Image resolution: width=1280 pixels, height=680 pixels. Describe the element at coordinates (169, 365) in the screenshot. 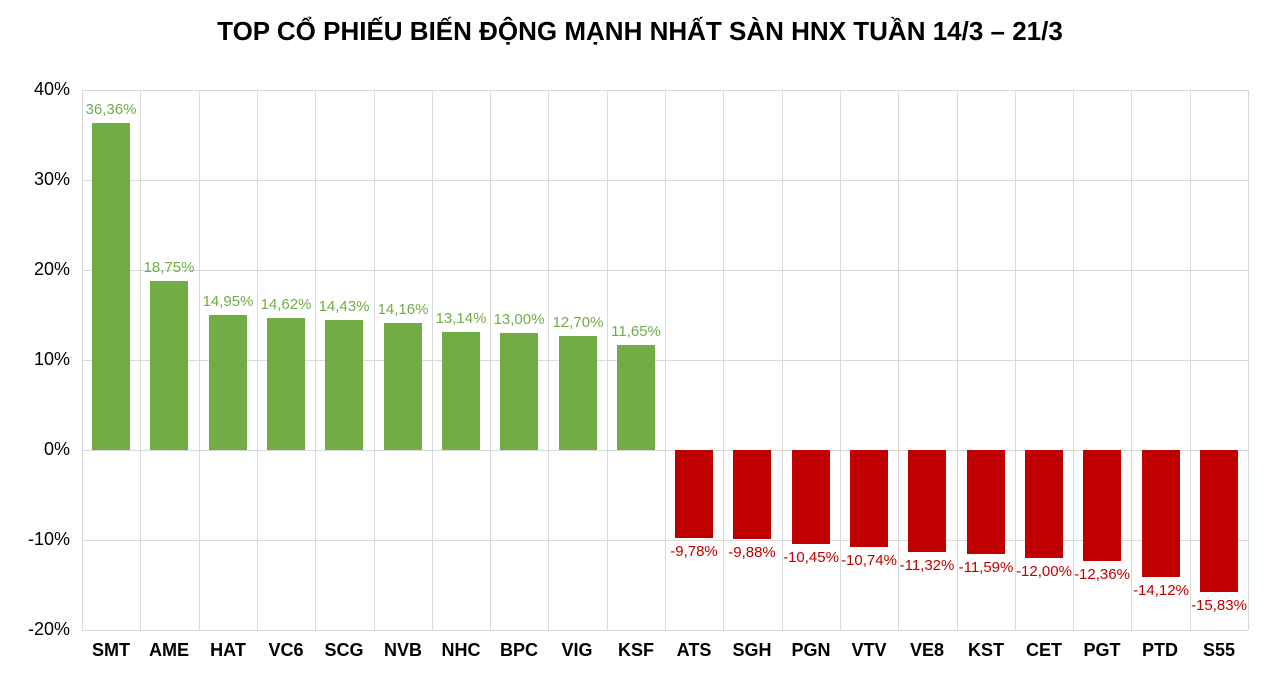

I see `bar-AME` at that location.